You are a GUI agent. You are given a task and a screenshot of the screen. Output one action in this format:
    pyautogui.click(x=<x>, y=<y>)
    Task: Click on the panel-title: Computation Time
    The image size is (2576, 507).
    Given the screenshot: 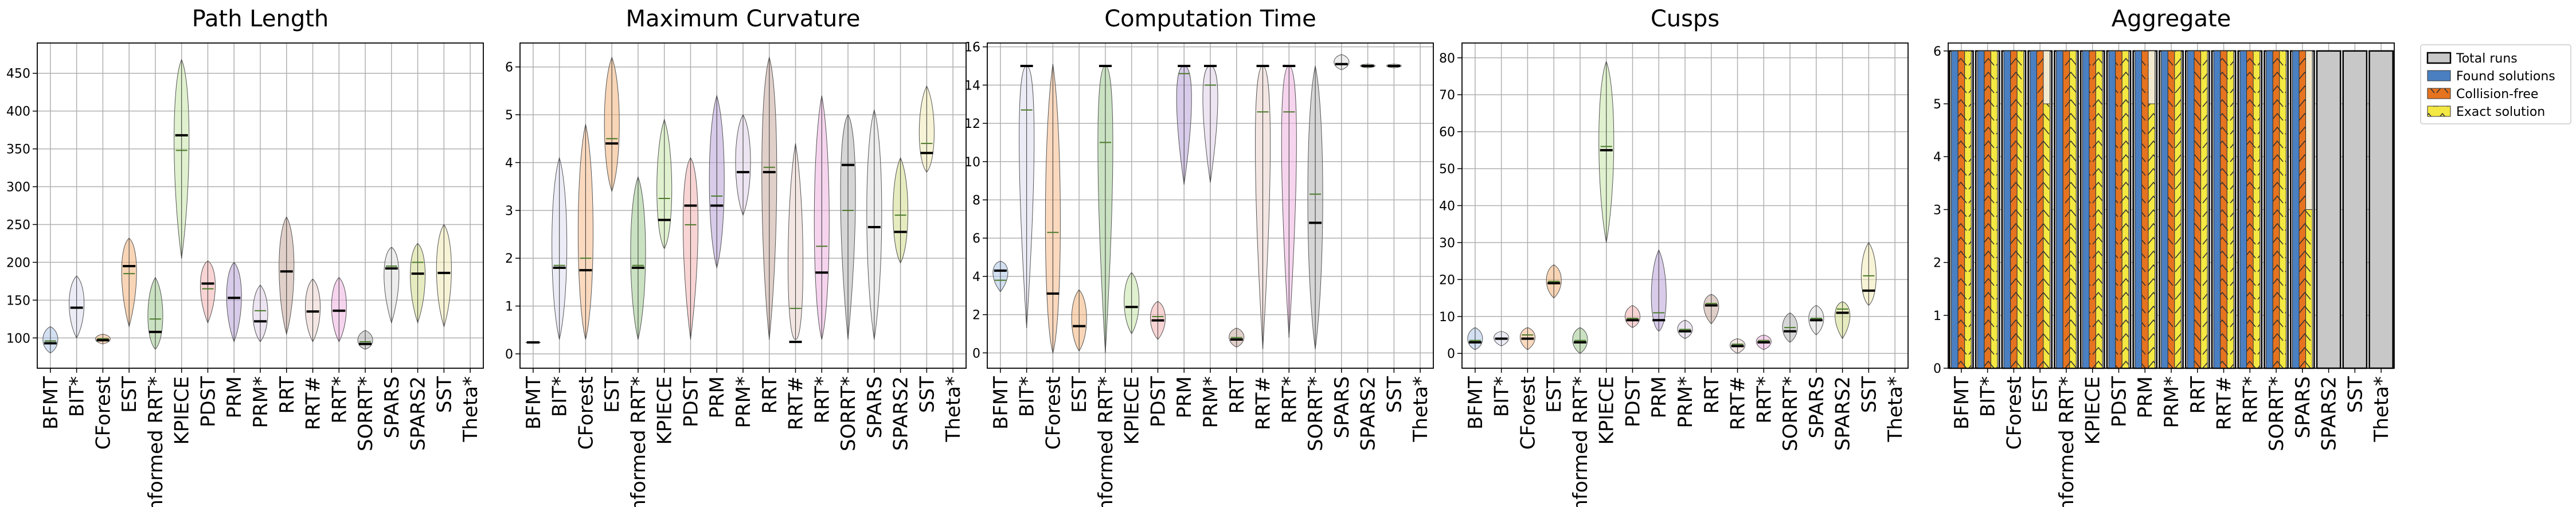 What is the action you would take?
    pyautogui.click(x=1210, y=19)
    